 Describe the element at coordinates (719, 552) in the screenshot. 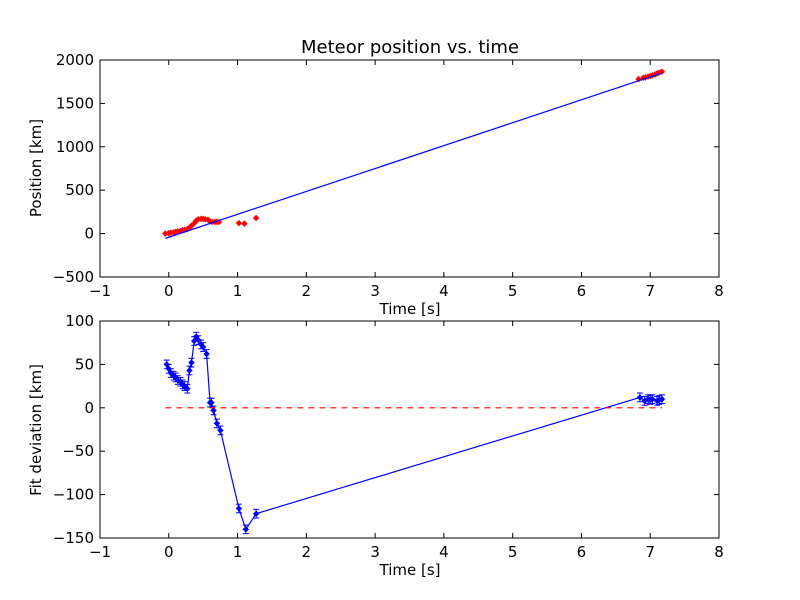

I see `deviation-x-tick-label: 8` at that location.